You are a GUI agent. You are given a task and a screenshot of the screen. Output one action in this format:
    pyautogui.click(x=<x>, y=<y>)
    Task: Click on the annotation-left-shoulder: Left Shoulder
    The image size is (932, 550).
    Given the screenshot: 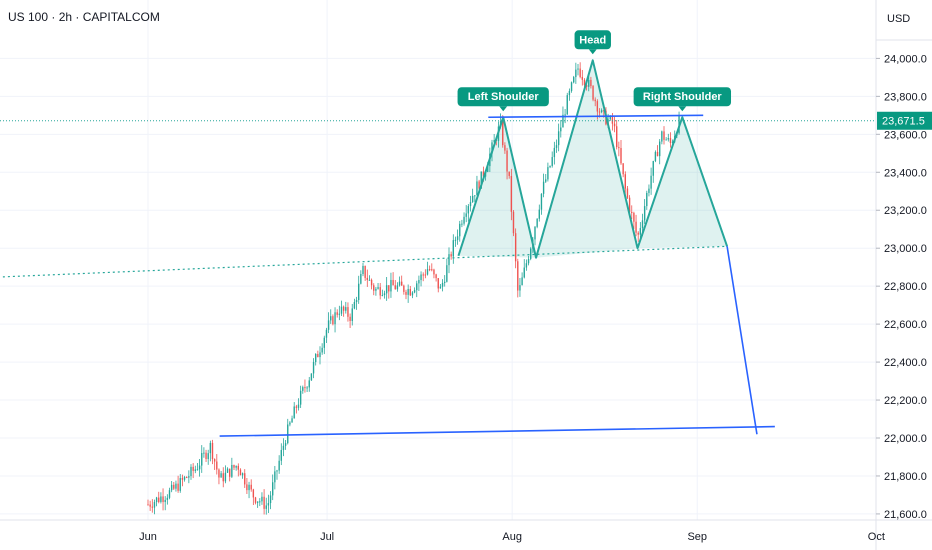 What is the action you would take?
    pyautogui.click(x=503, y=99)
    